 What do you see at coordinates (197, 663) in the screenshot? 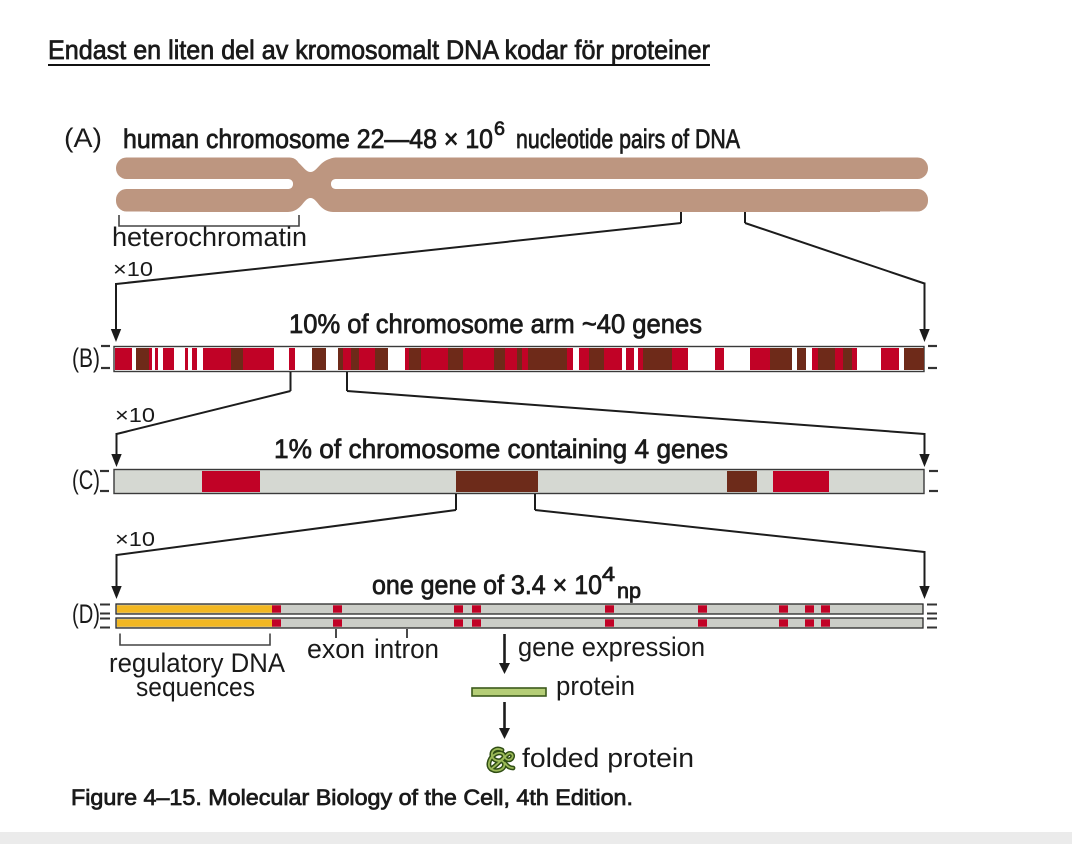
I see `svg-text: regulatory DNA` at bounding box center [197, 663].